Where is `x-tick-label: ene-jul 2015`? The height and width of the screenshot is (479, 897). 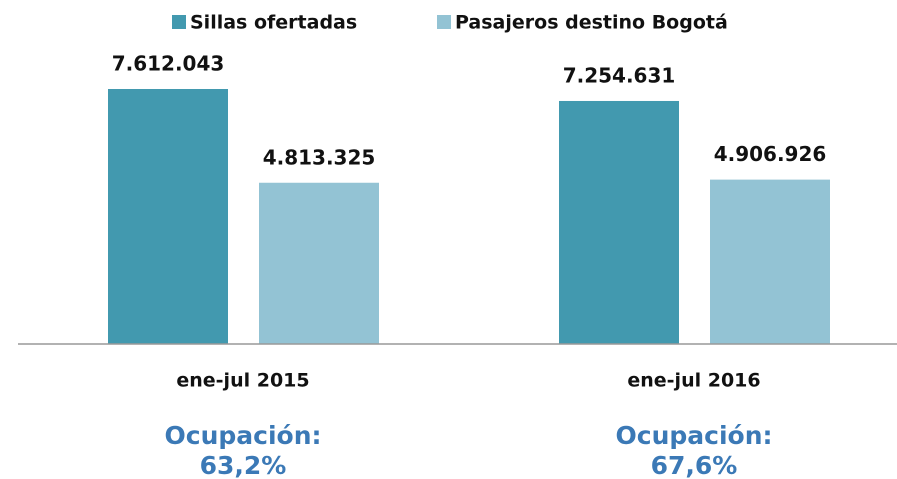
x-tick-label: ene-jul 2015 is located at coordinates (242, 381).